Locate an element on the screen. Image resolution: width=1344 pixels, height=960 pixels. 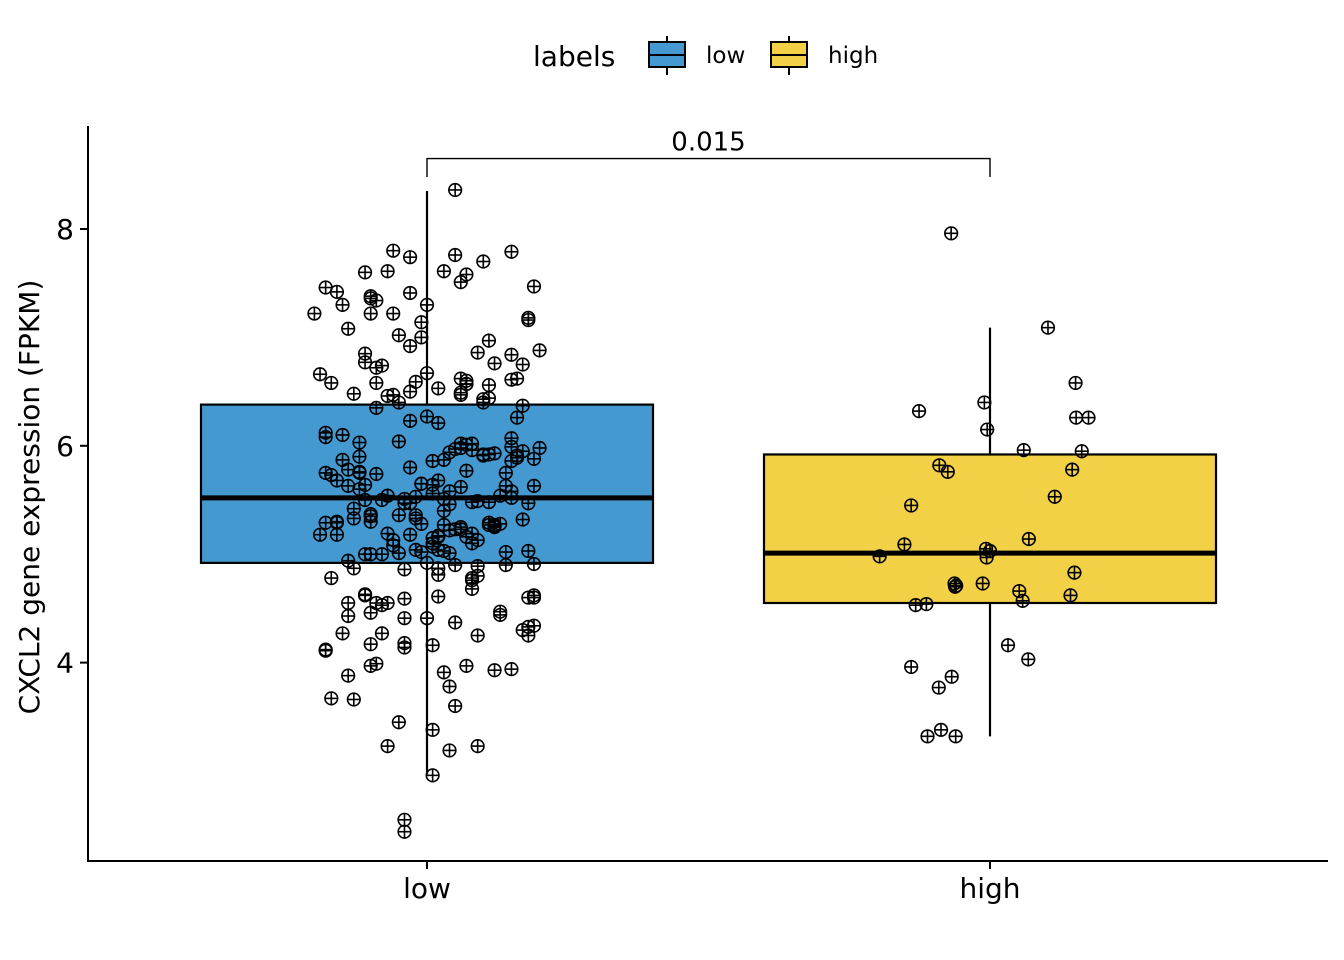
legend-entry-high: high is located at coordinates (824, 55).